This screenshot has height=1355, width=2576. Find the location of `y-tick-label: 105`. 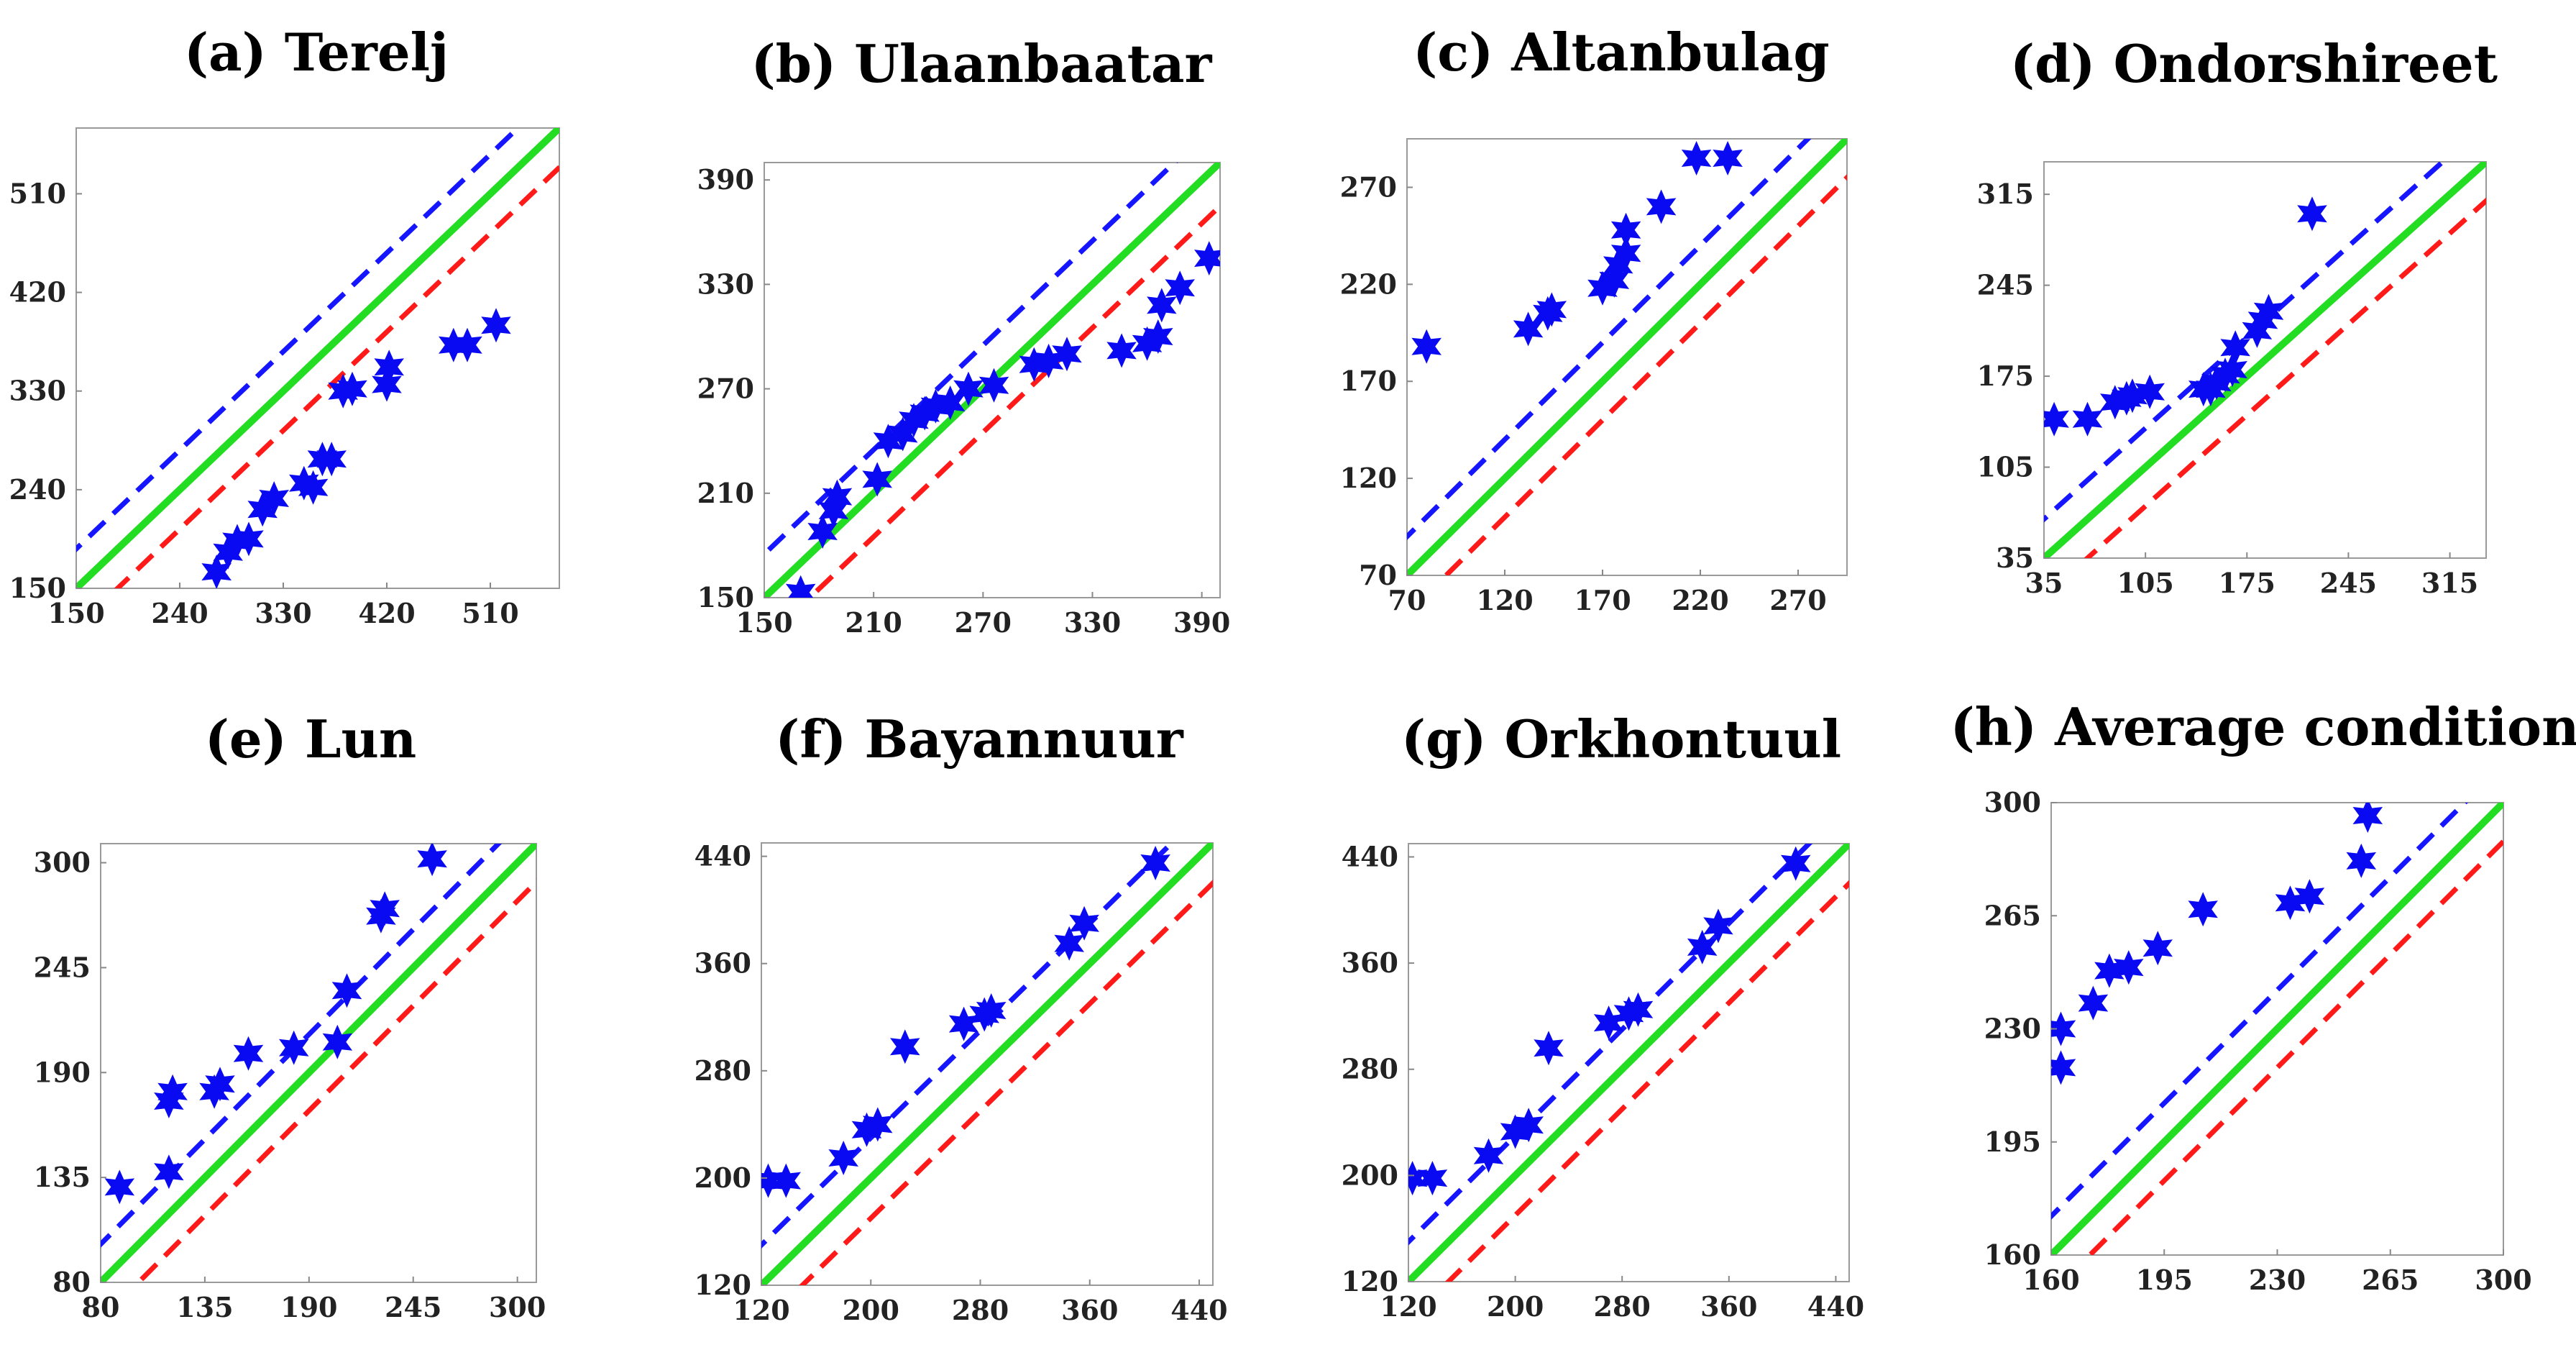

y-tick-label: 105 is located at coordinates (2005, 467).